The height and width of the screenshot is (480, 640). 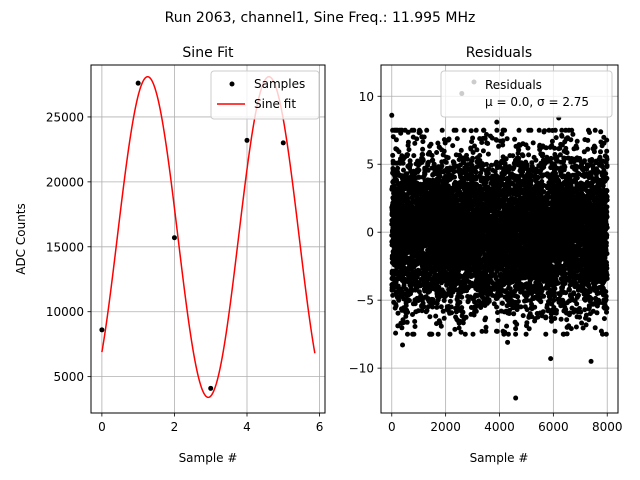 What do you see at coordinates (366, 97) in the screenshot?
I see `residuals-ytick-label: 10` at bounding box center [366, 97].